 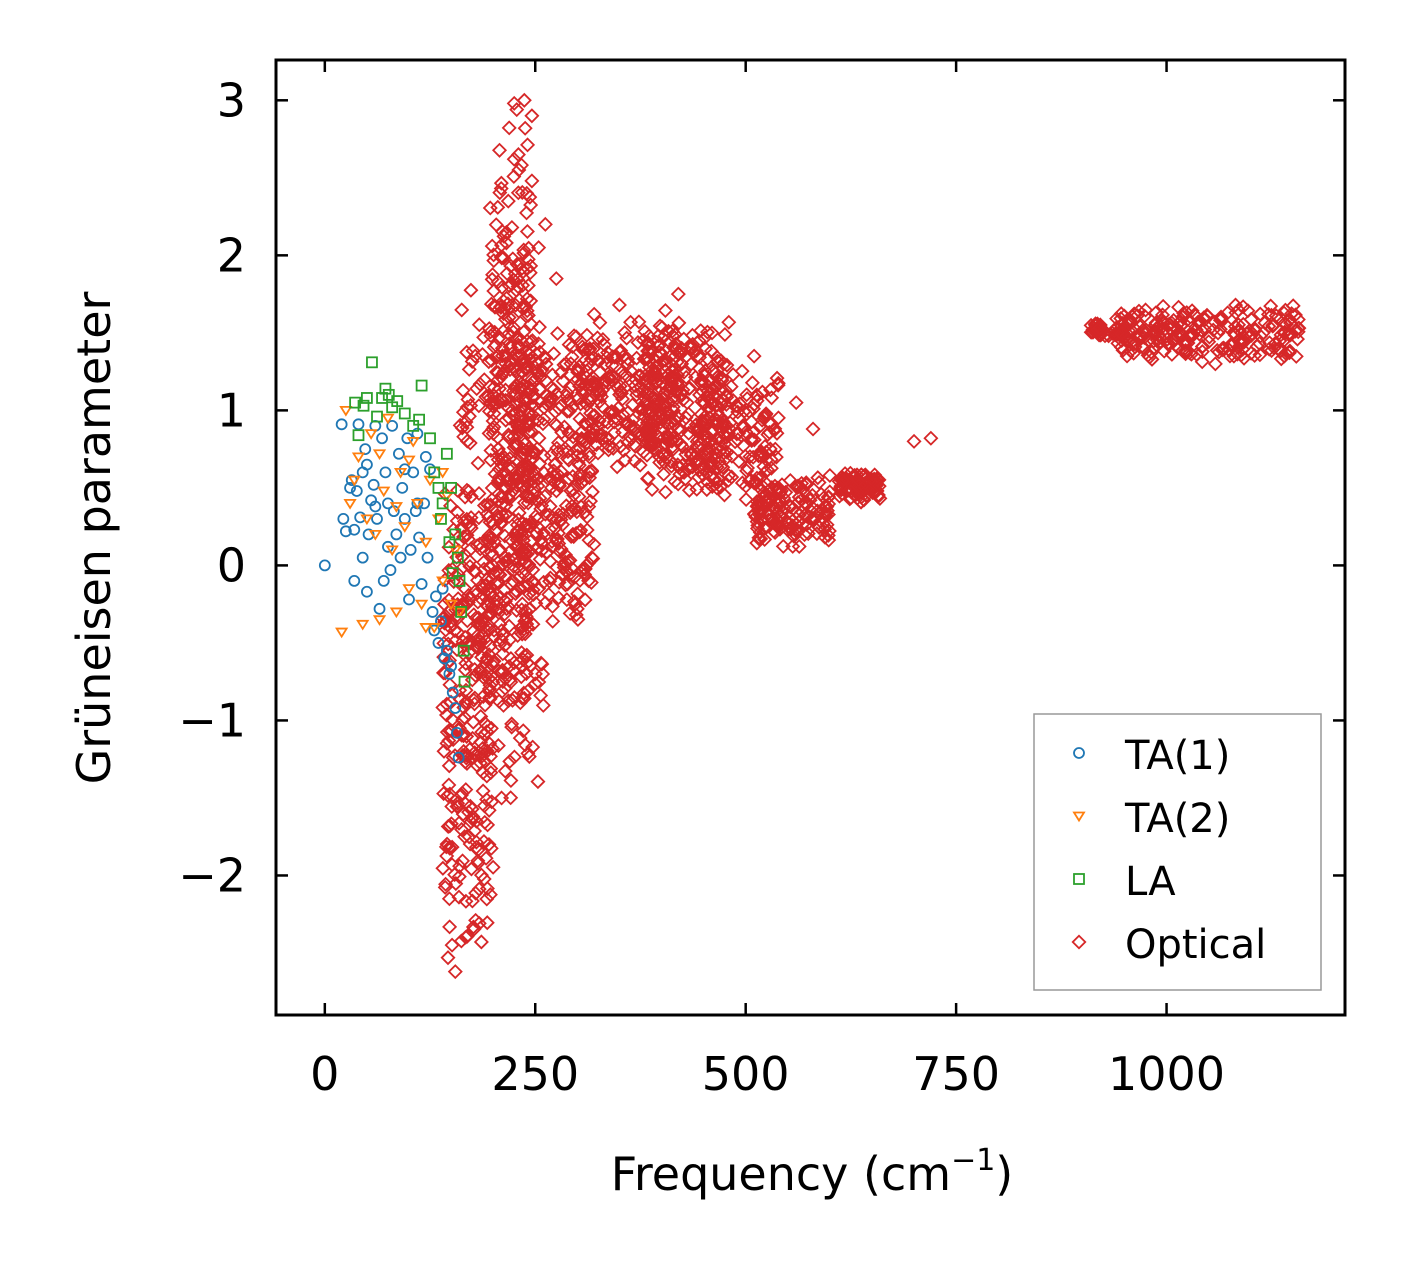 What do you see at coordinates (231, 255) in the screenshot?
I see `y-tick-label: 2` at bounding box center [231, 255].